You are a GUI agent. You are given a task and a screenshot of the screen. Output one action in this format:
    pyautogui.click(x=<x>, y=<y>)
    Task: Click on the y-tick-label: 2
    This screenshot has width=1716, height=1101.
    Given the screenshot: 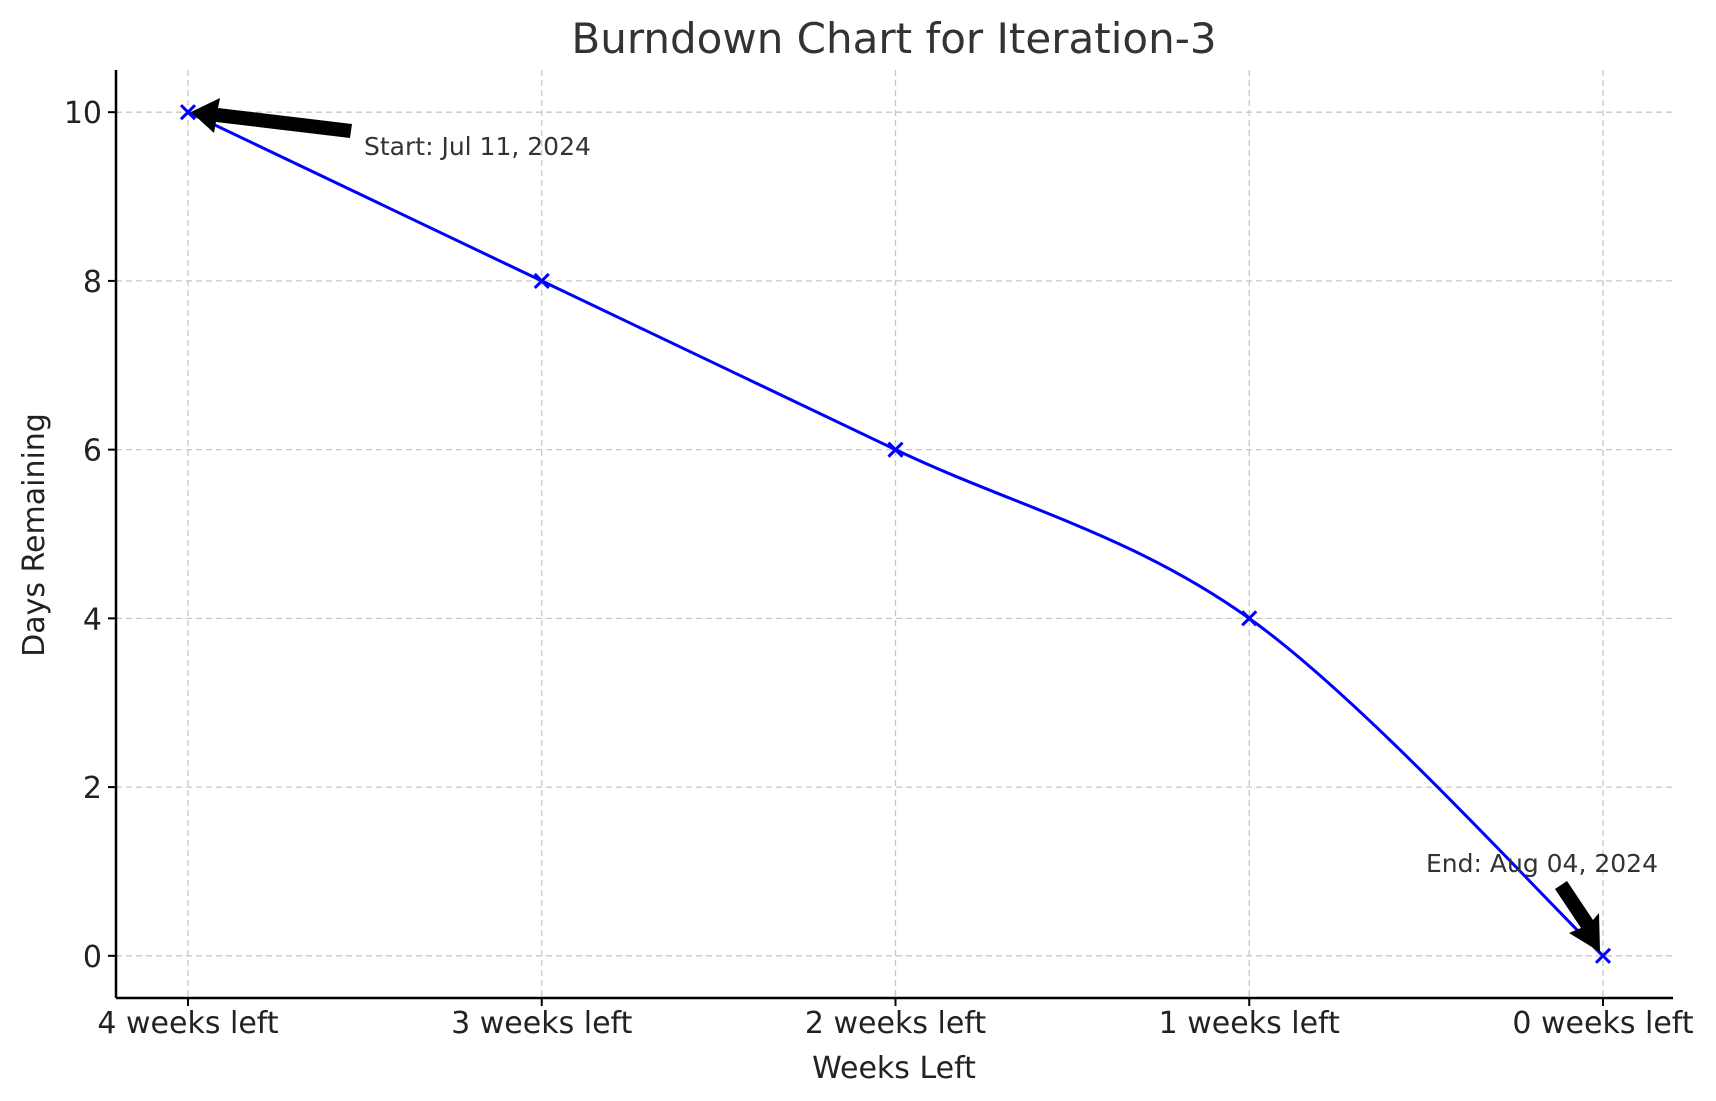 What is the action you would take?
    pyautogui.click(x=92, y=788)
    